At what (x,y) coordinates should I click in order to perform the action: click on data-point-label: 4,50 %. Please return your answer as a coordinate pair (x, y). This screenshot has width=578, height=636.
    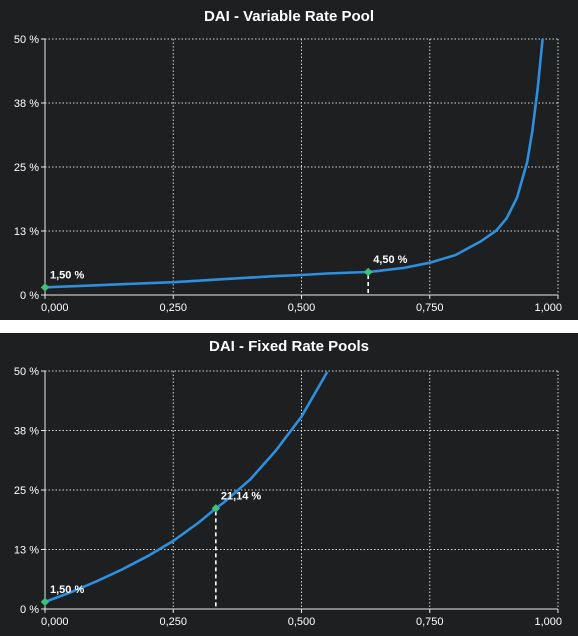
    Looking at the image, I should click on (390, 260).